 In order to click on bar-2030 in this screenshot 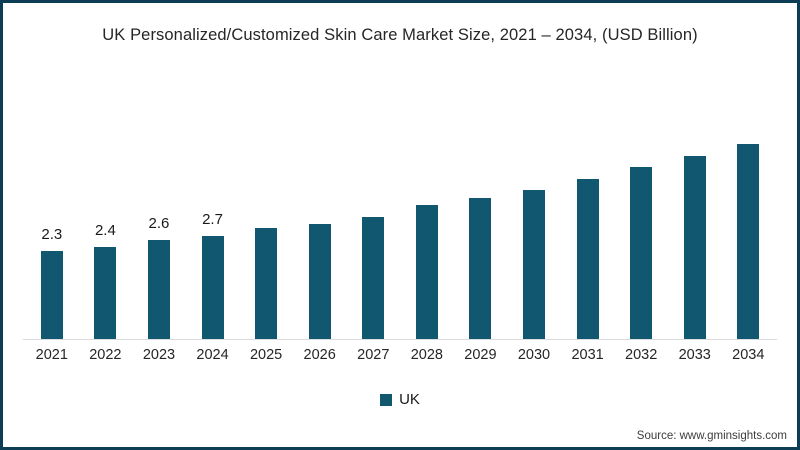, I will do `click(533, 264)`.